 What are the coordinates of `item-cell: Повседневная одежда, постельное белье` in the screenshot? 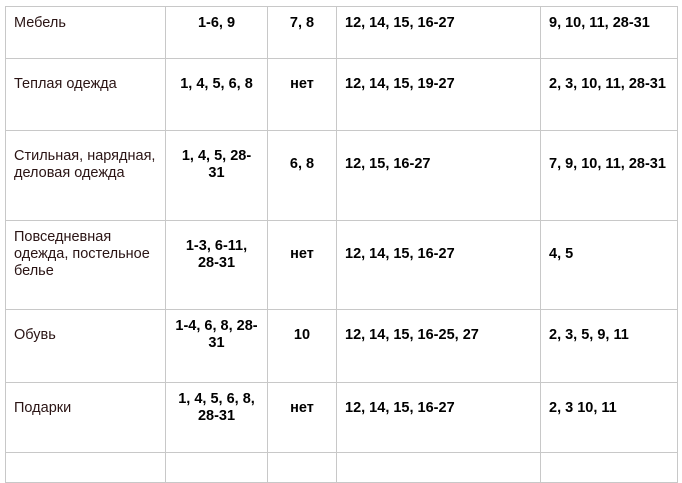 It's located at (85, 265).